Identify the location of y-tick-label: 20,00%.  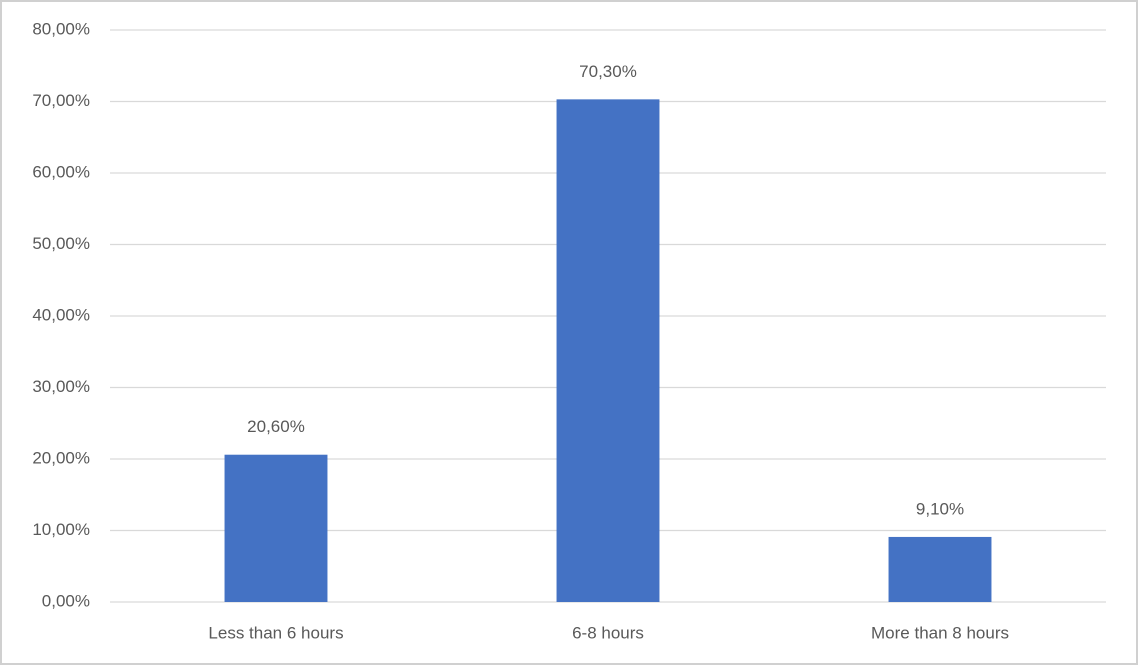
(61, 457).